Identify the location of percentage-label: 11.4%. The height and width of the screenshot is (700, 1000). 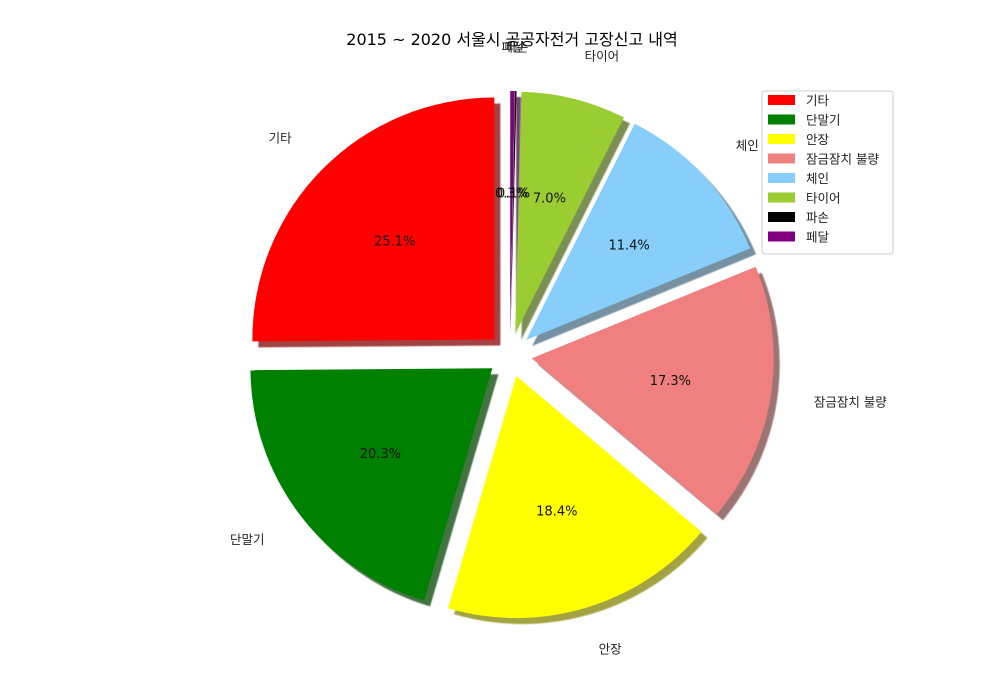
(628, 246).